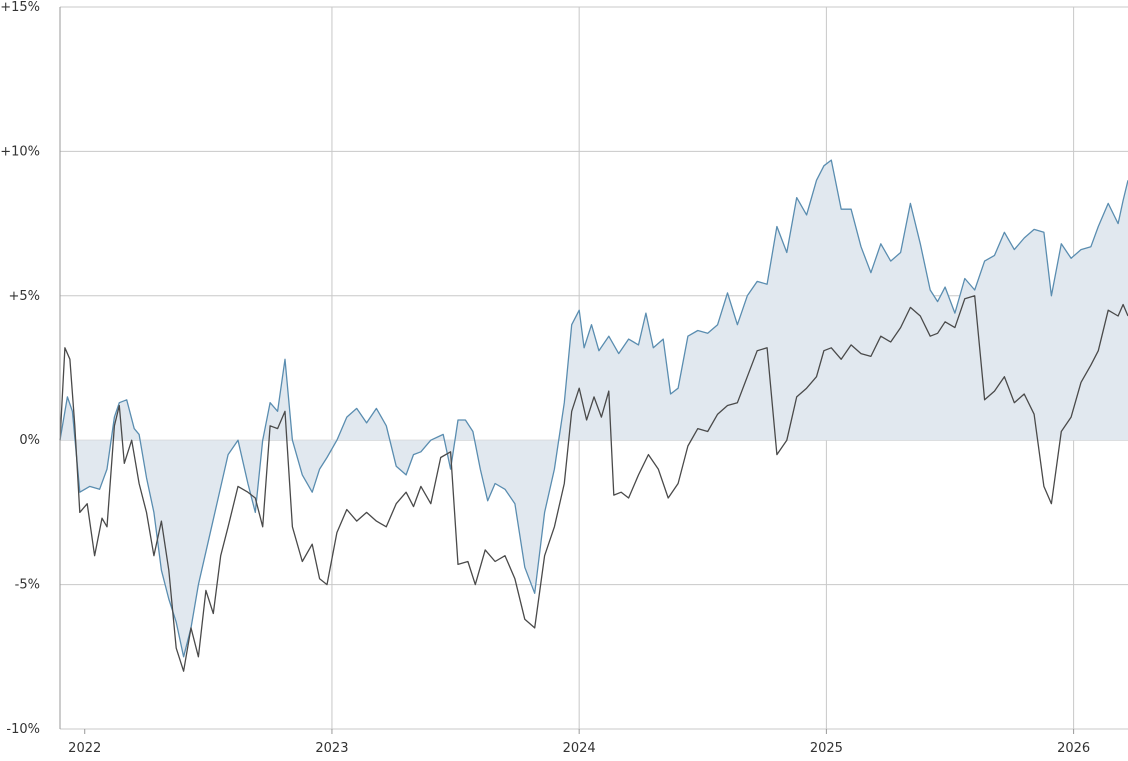  Describe the element at coordinates (20, 7) in the screenshot. I see `y-tick-label: +15%` at that location.